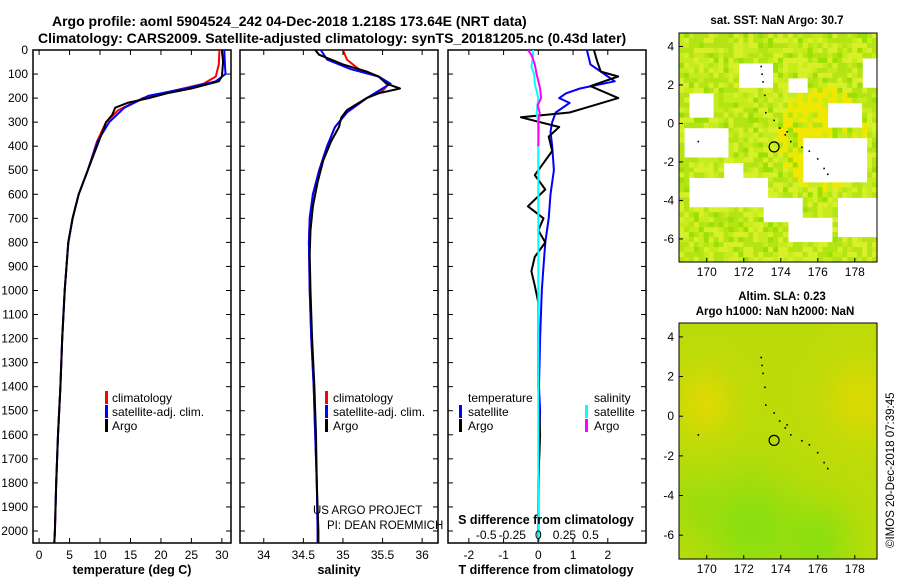 This screenshot has width=900, height=580. What do you see at coordinates (14, 483) in the screenshot?
I see `depth-tick-label: 1800` at bounding box center [14, 483].